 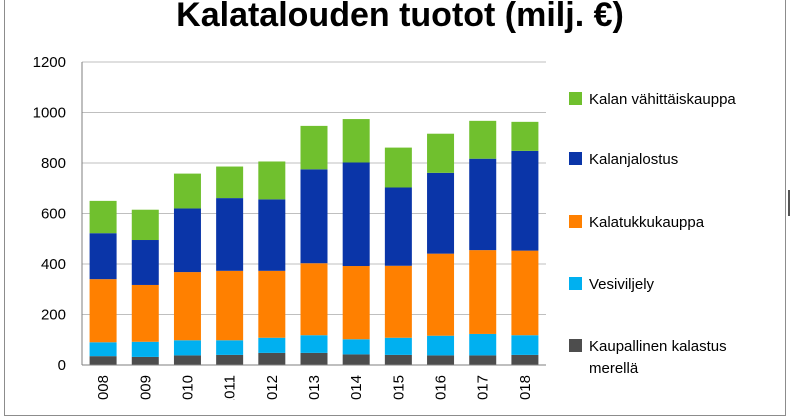 What do you see at coordinates (525, 387) in the screenshot?
I see `x-tick-label: 2018` at bounding box center [525, 387].